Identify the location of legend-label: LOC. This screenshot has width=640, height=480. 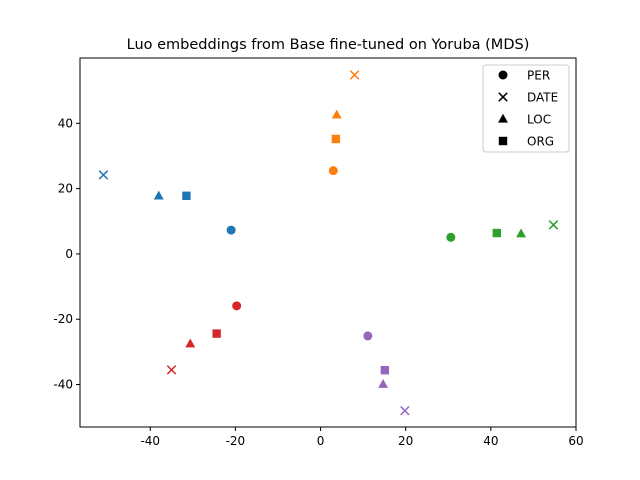
(539, 120).